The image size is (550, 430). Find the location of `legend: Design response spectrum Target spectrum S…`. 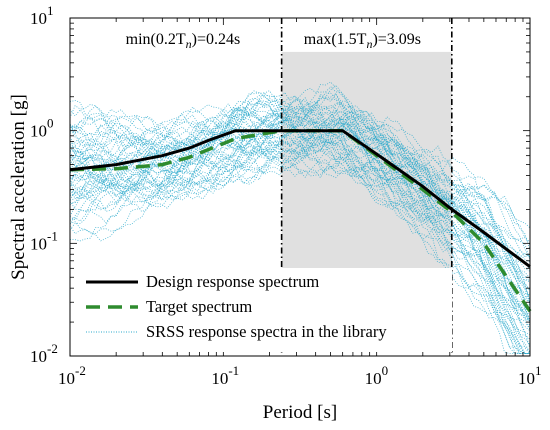

legend: Design response spectrum Target spectrum S… is located at coordinates (264, 310).